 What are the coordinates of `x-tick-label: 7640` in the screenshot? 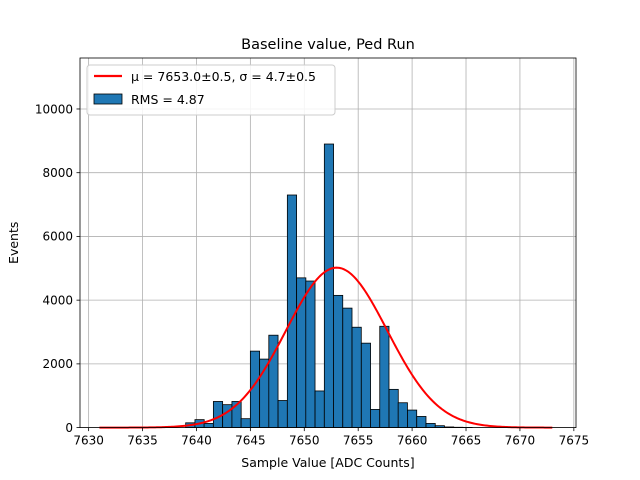 It's located at (196, 441).